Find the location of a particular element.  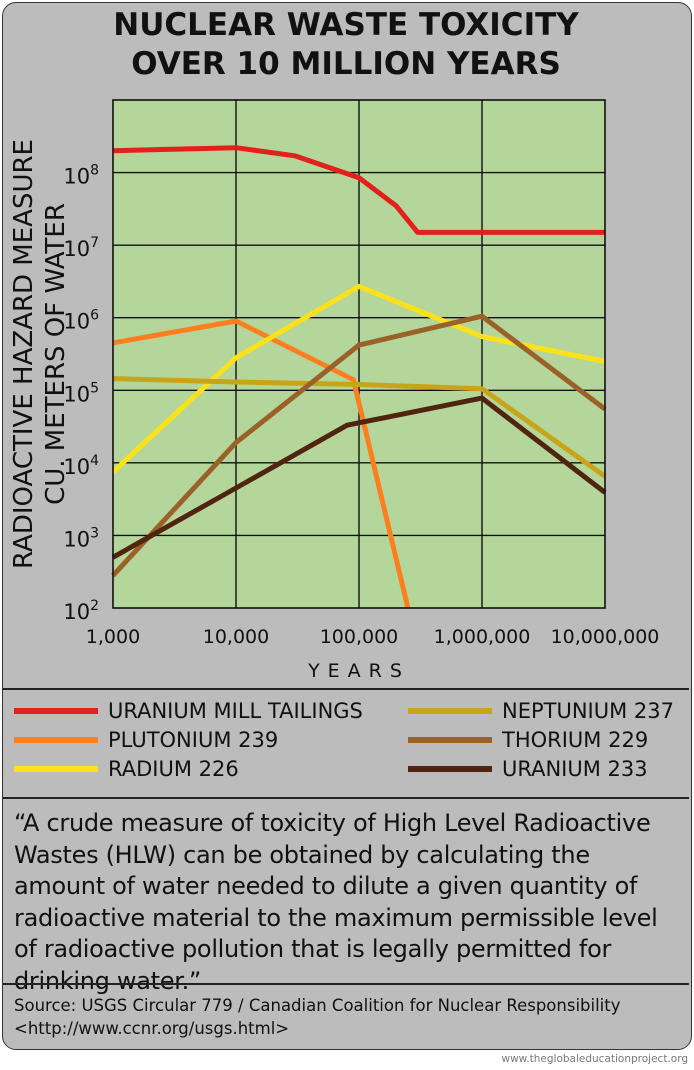

y-axis-label-line-1: RADIOACTIVE HAZARD MEASURE is located at coordinates (24, 354).